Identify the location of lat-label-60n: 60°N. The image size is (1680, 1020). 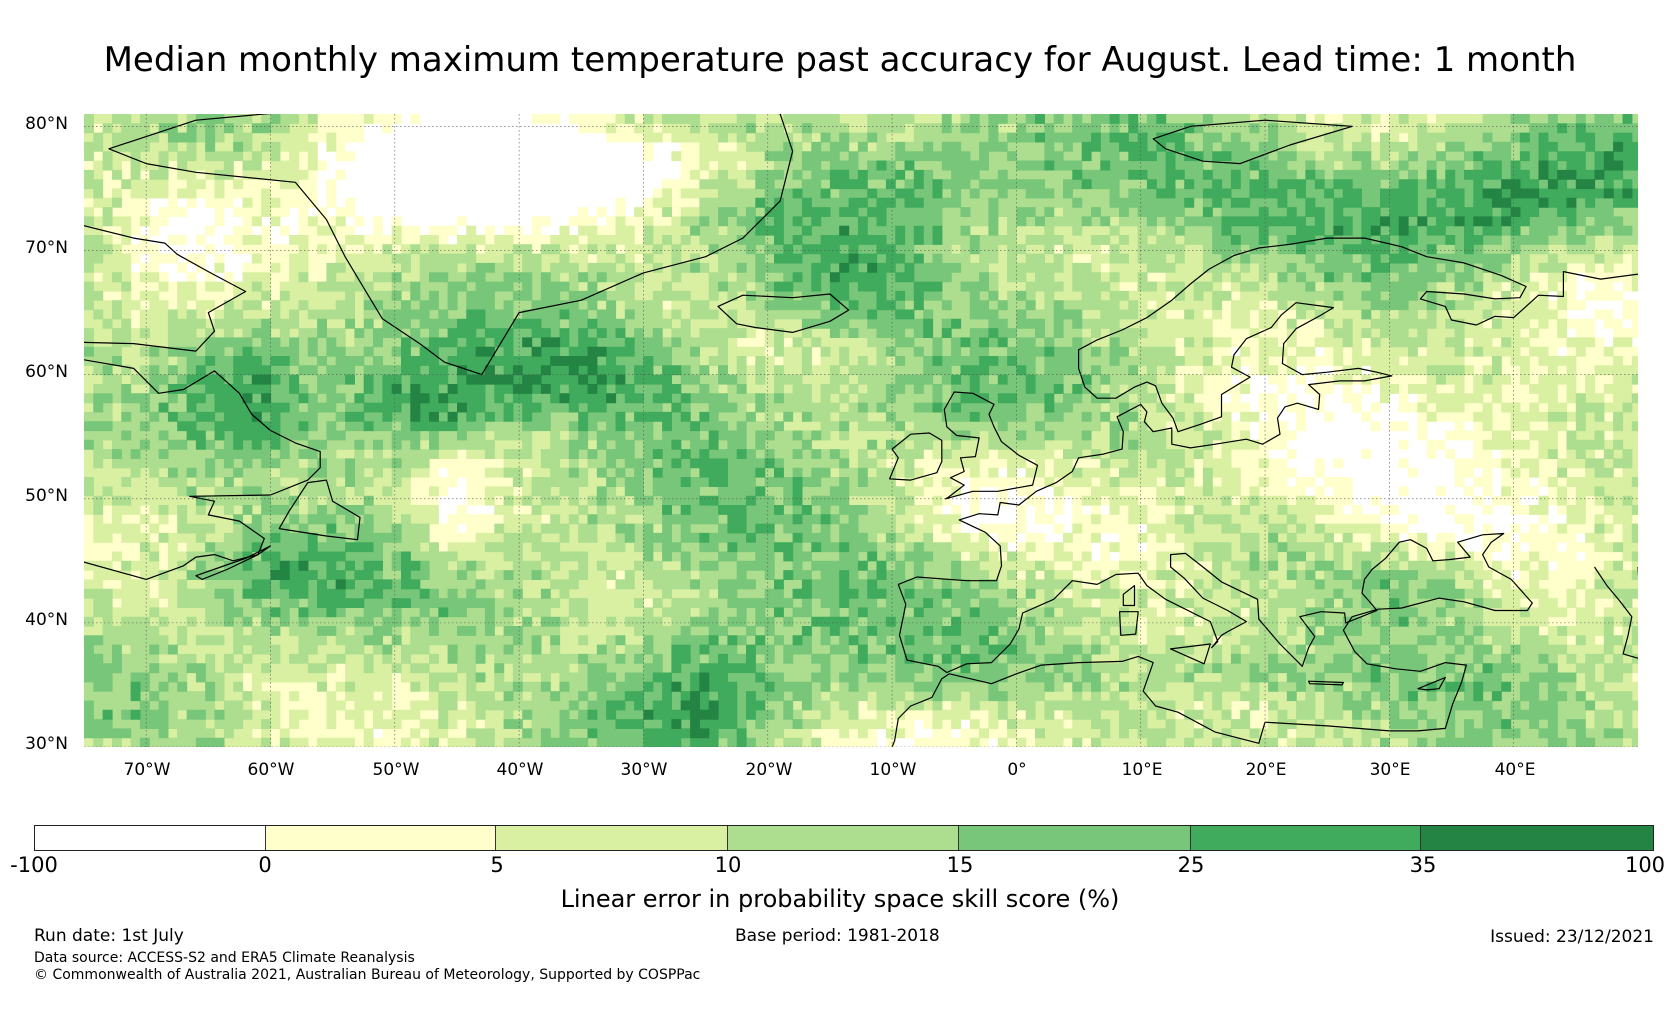
(46, 372).